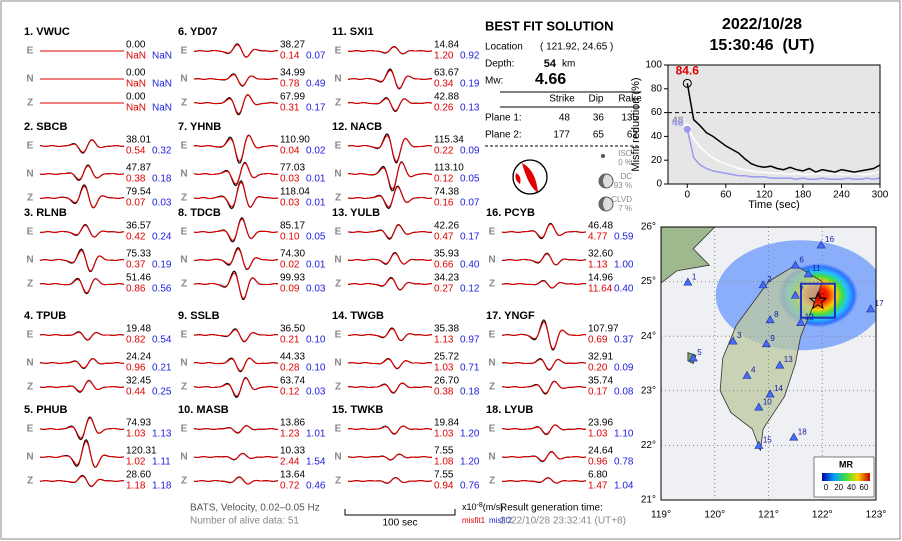  I want to click on misfit1: 0.94, so click(444, 486).